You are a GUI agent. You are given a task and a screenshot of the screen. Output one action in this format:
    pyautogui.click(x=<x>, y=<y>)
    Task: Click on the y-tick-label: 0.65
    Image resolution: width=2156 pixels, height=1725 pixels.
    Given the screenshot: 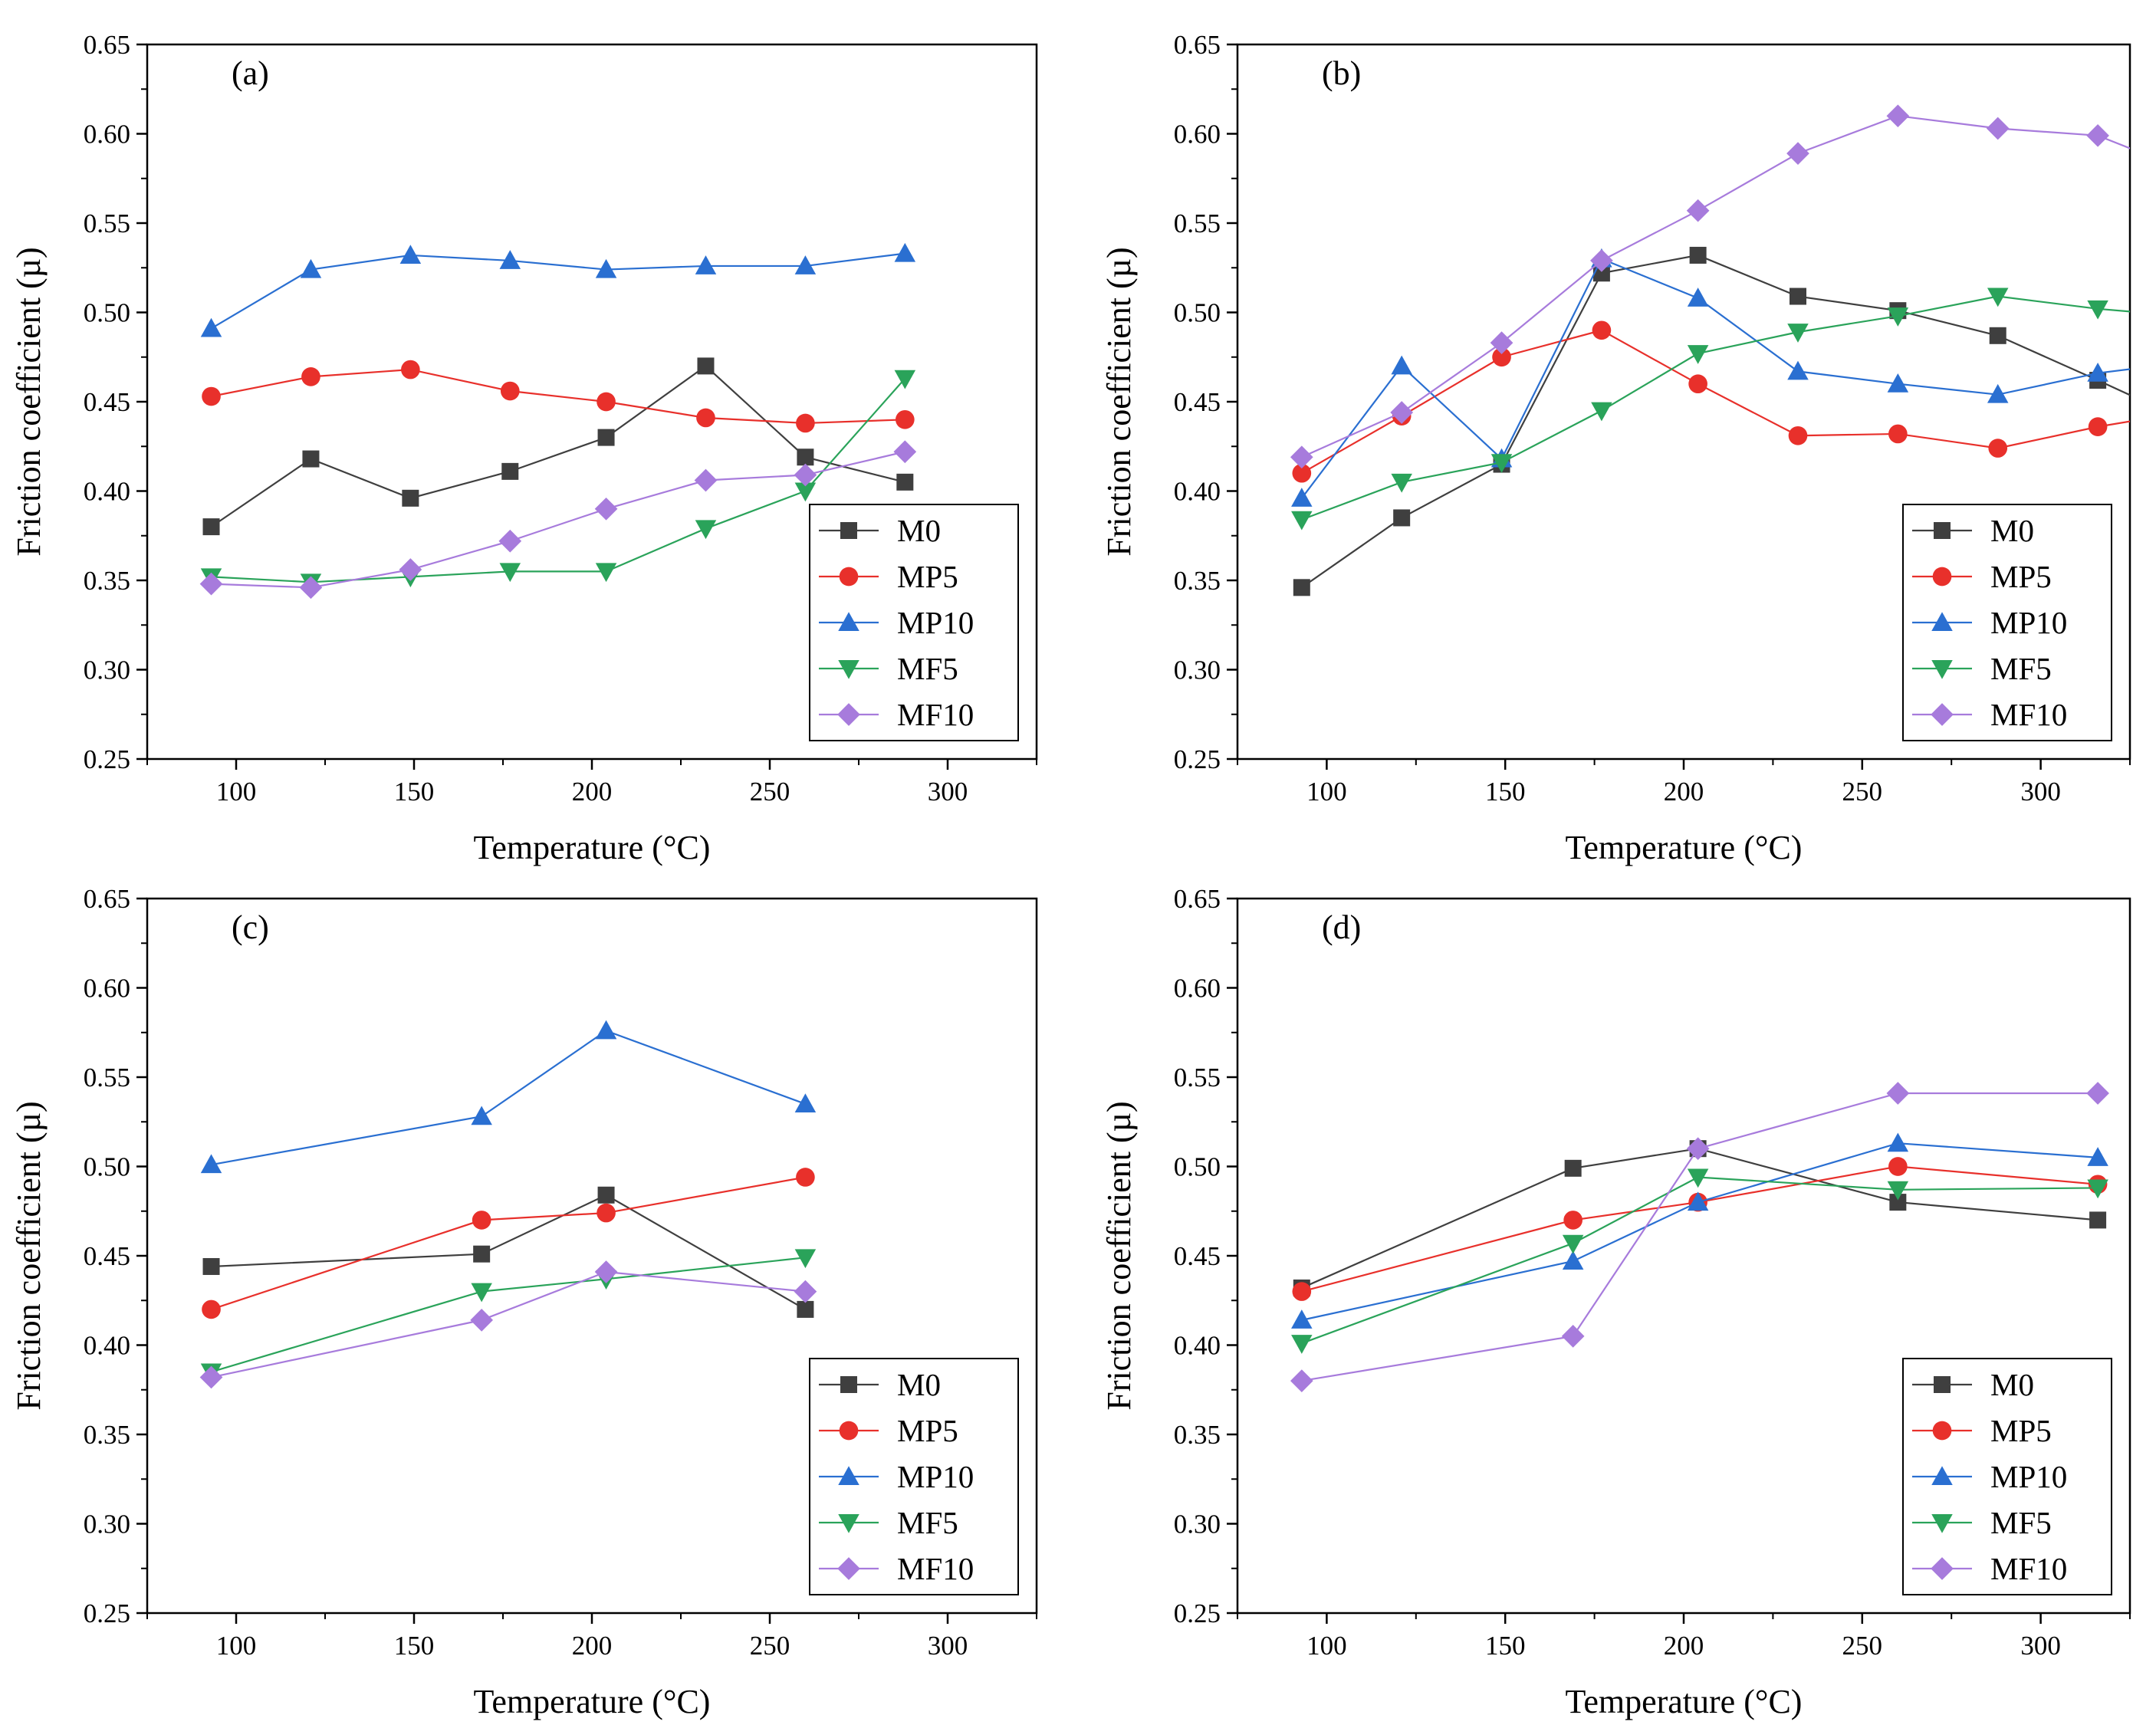 What is the action you would take?
    pyautogui.click(x=1197, y=899)
    